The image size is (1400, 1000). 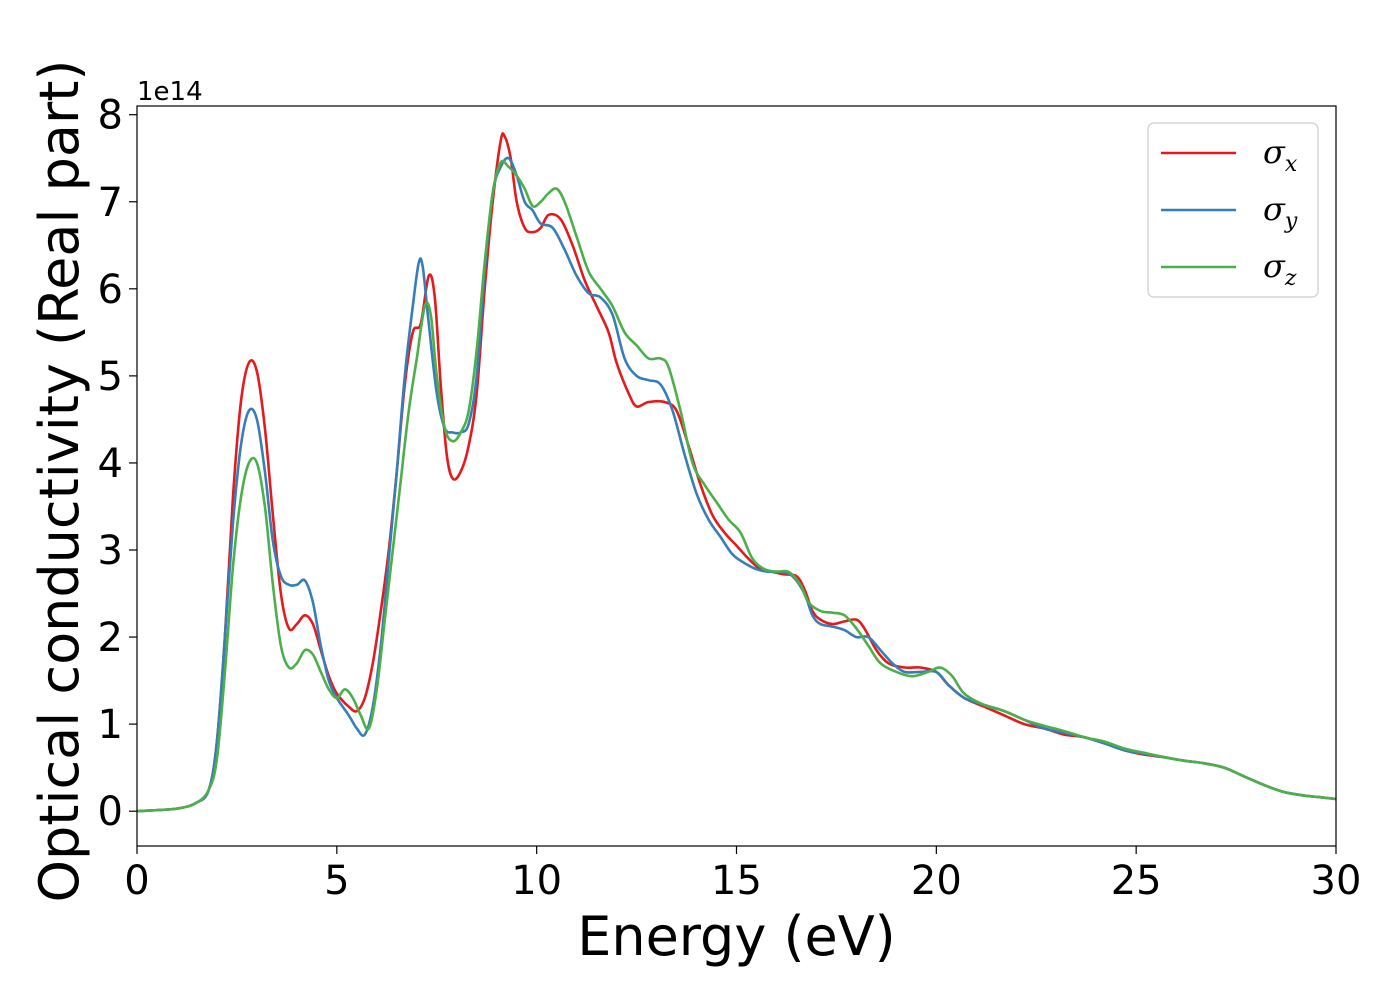 I want to click on x-tick-label: 5, so click(x=336, y=881).